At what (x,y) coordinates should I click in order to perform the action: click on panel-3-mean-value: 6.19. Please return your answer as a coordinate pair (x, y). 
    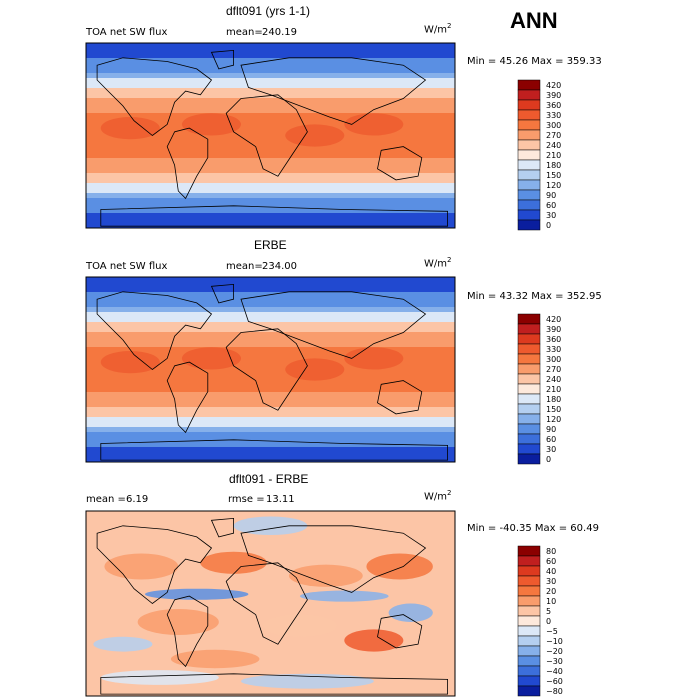
    Looking at the image, I should click on (137, 499).